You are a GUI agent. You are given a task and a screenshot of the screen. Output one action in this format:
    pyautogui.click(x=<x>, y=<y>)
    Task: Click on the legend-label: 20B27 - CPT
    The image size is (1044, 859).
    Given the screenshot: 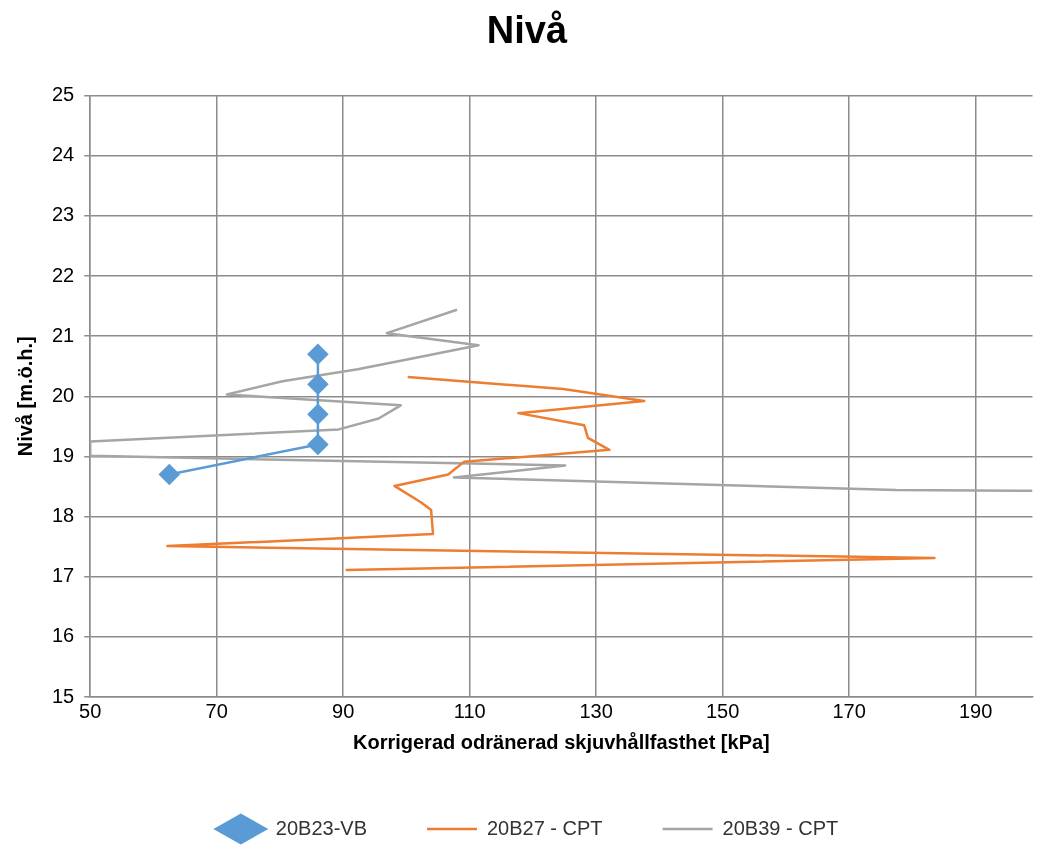 What is the action you would take?
    pyautogui.click(x=544, y=827)
    